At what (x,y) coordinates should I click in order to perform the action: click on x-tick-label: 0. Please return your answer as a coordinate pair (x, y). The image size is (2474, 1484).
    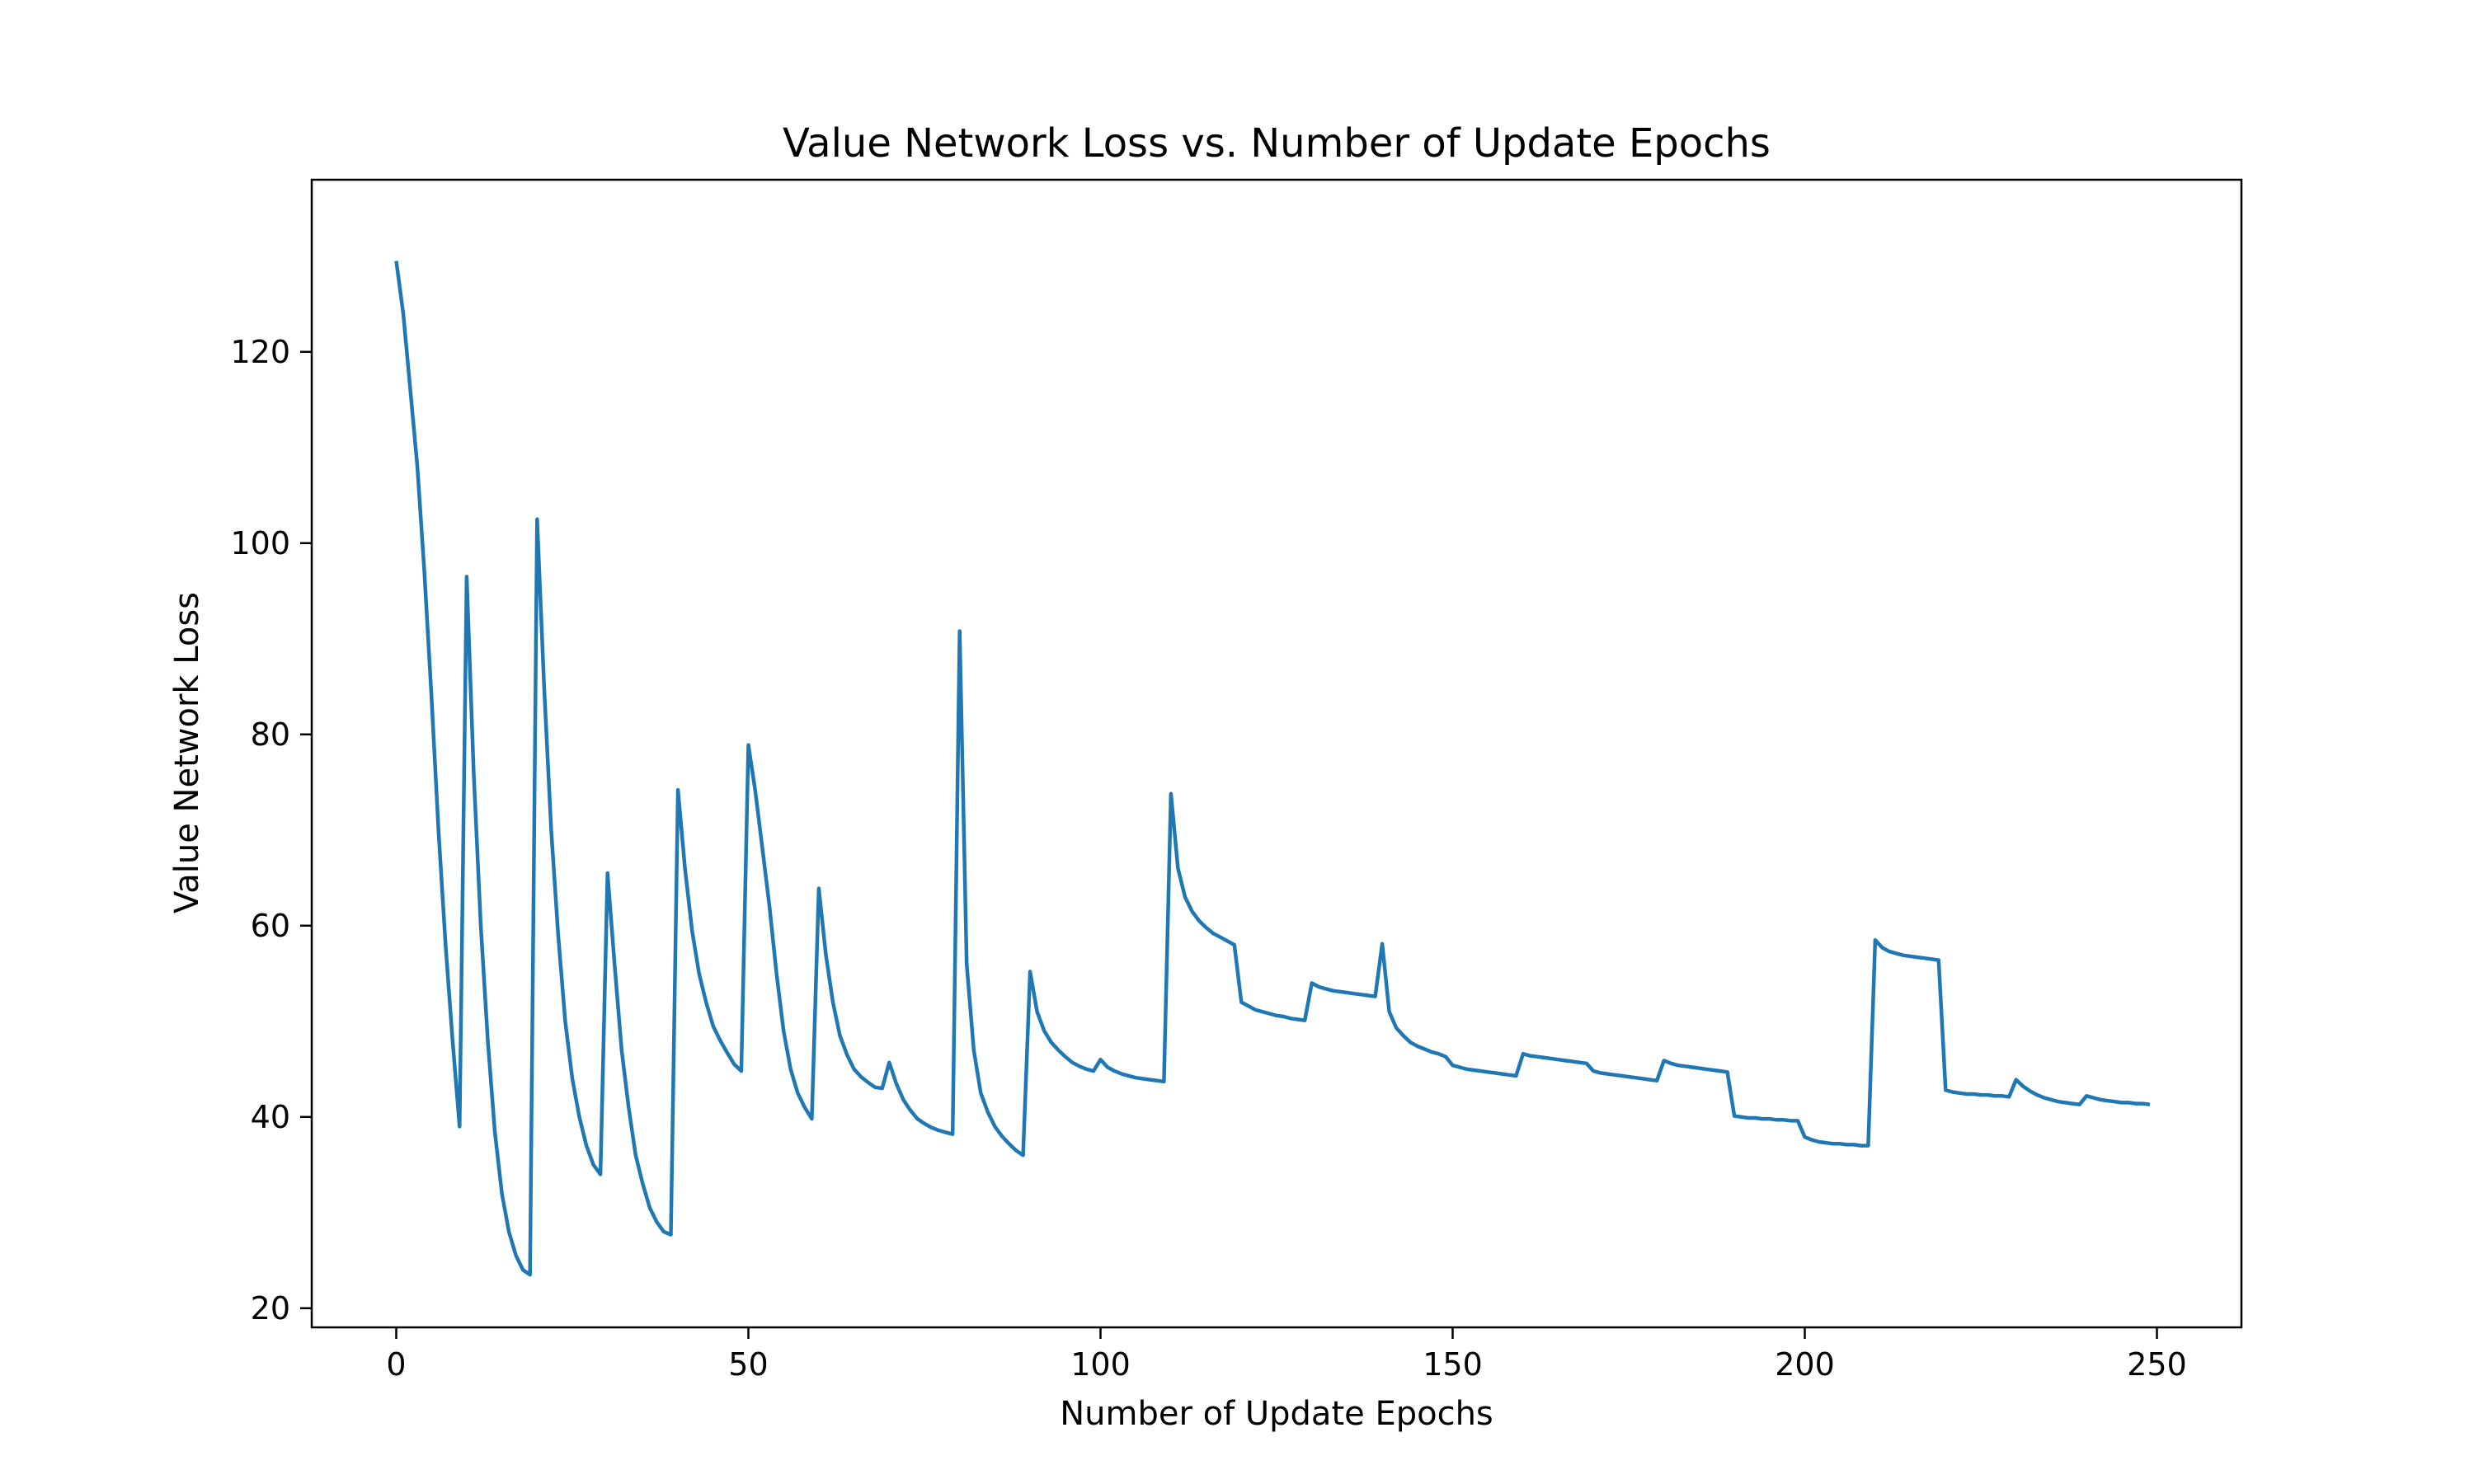
    Looking at the image, I should click on (396, 1364).